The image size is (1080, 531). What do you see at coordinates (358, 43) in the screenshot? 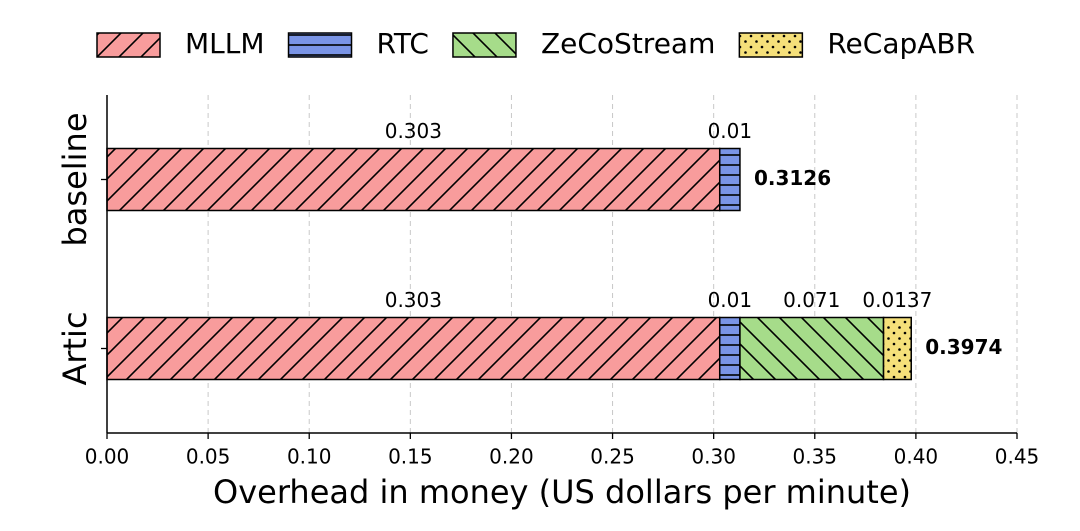
I see `legend-item: RTC` at bounding box center [358, 43].